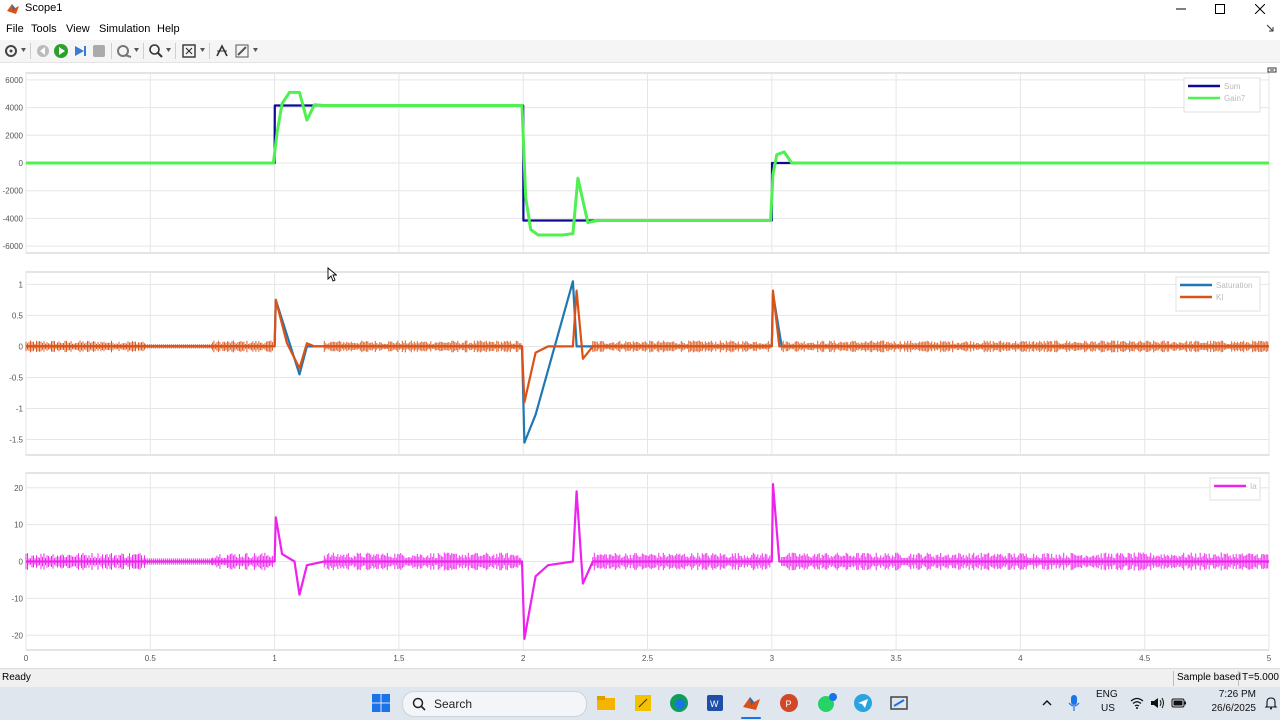 The width and height of the screenshot is (1280, 720). I want to click on whatsapp-icon, so click(826, 703).